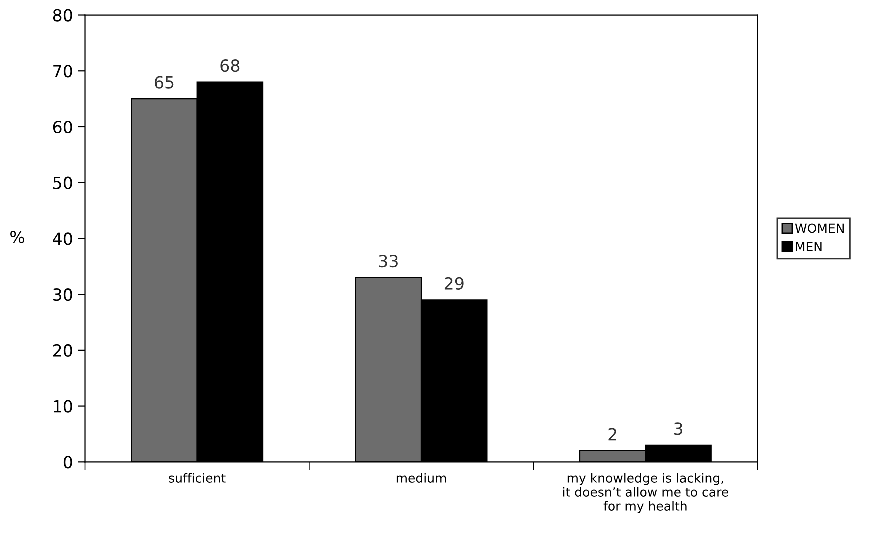  Describe the element at coordinates (164, 82) in the screenshot. I see `data-label: 65` at that location.